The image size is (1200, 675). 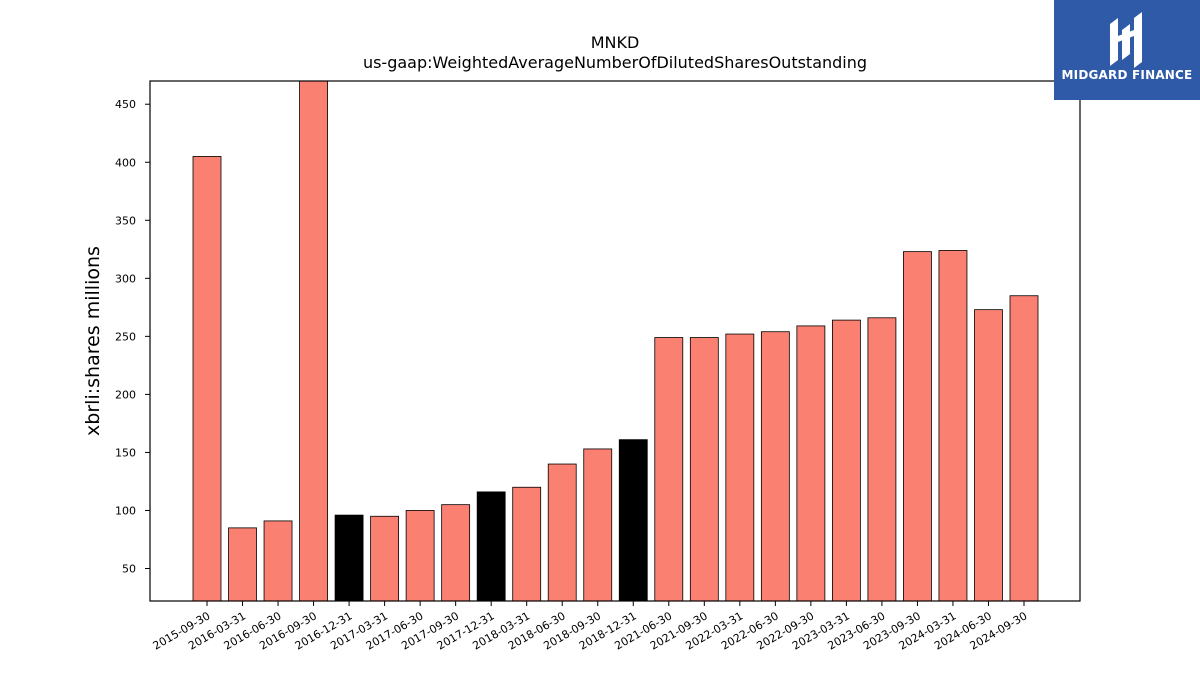 I want to click on brand-logo: MIDGARD FINANCE, so click(x=1127, y=50).